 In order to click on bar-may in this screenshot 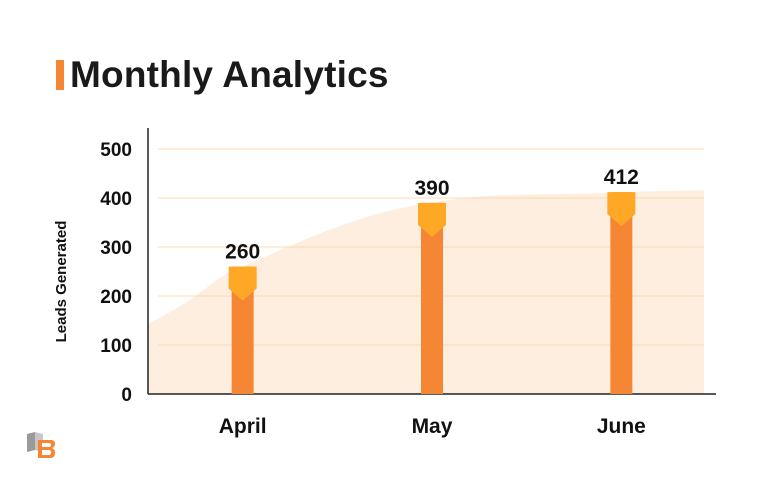, I will do `click(432, 298)`.